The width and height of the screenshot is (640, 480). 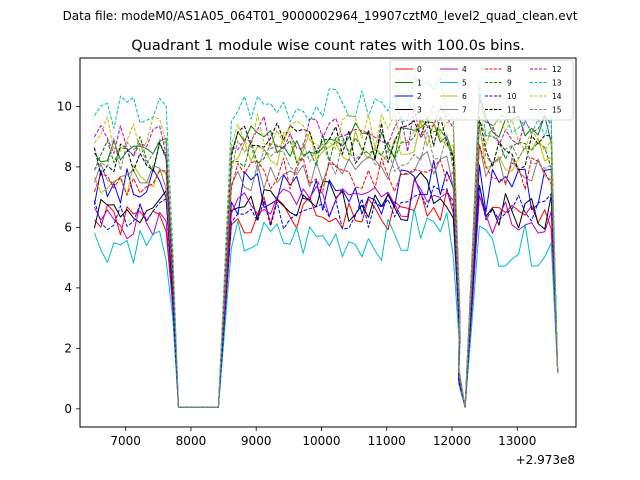 What do you see at coordinates (68, 227) in the screenshot?
I see `y-tick-label: 6` at bounding box center [68, 227].